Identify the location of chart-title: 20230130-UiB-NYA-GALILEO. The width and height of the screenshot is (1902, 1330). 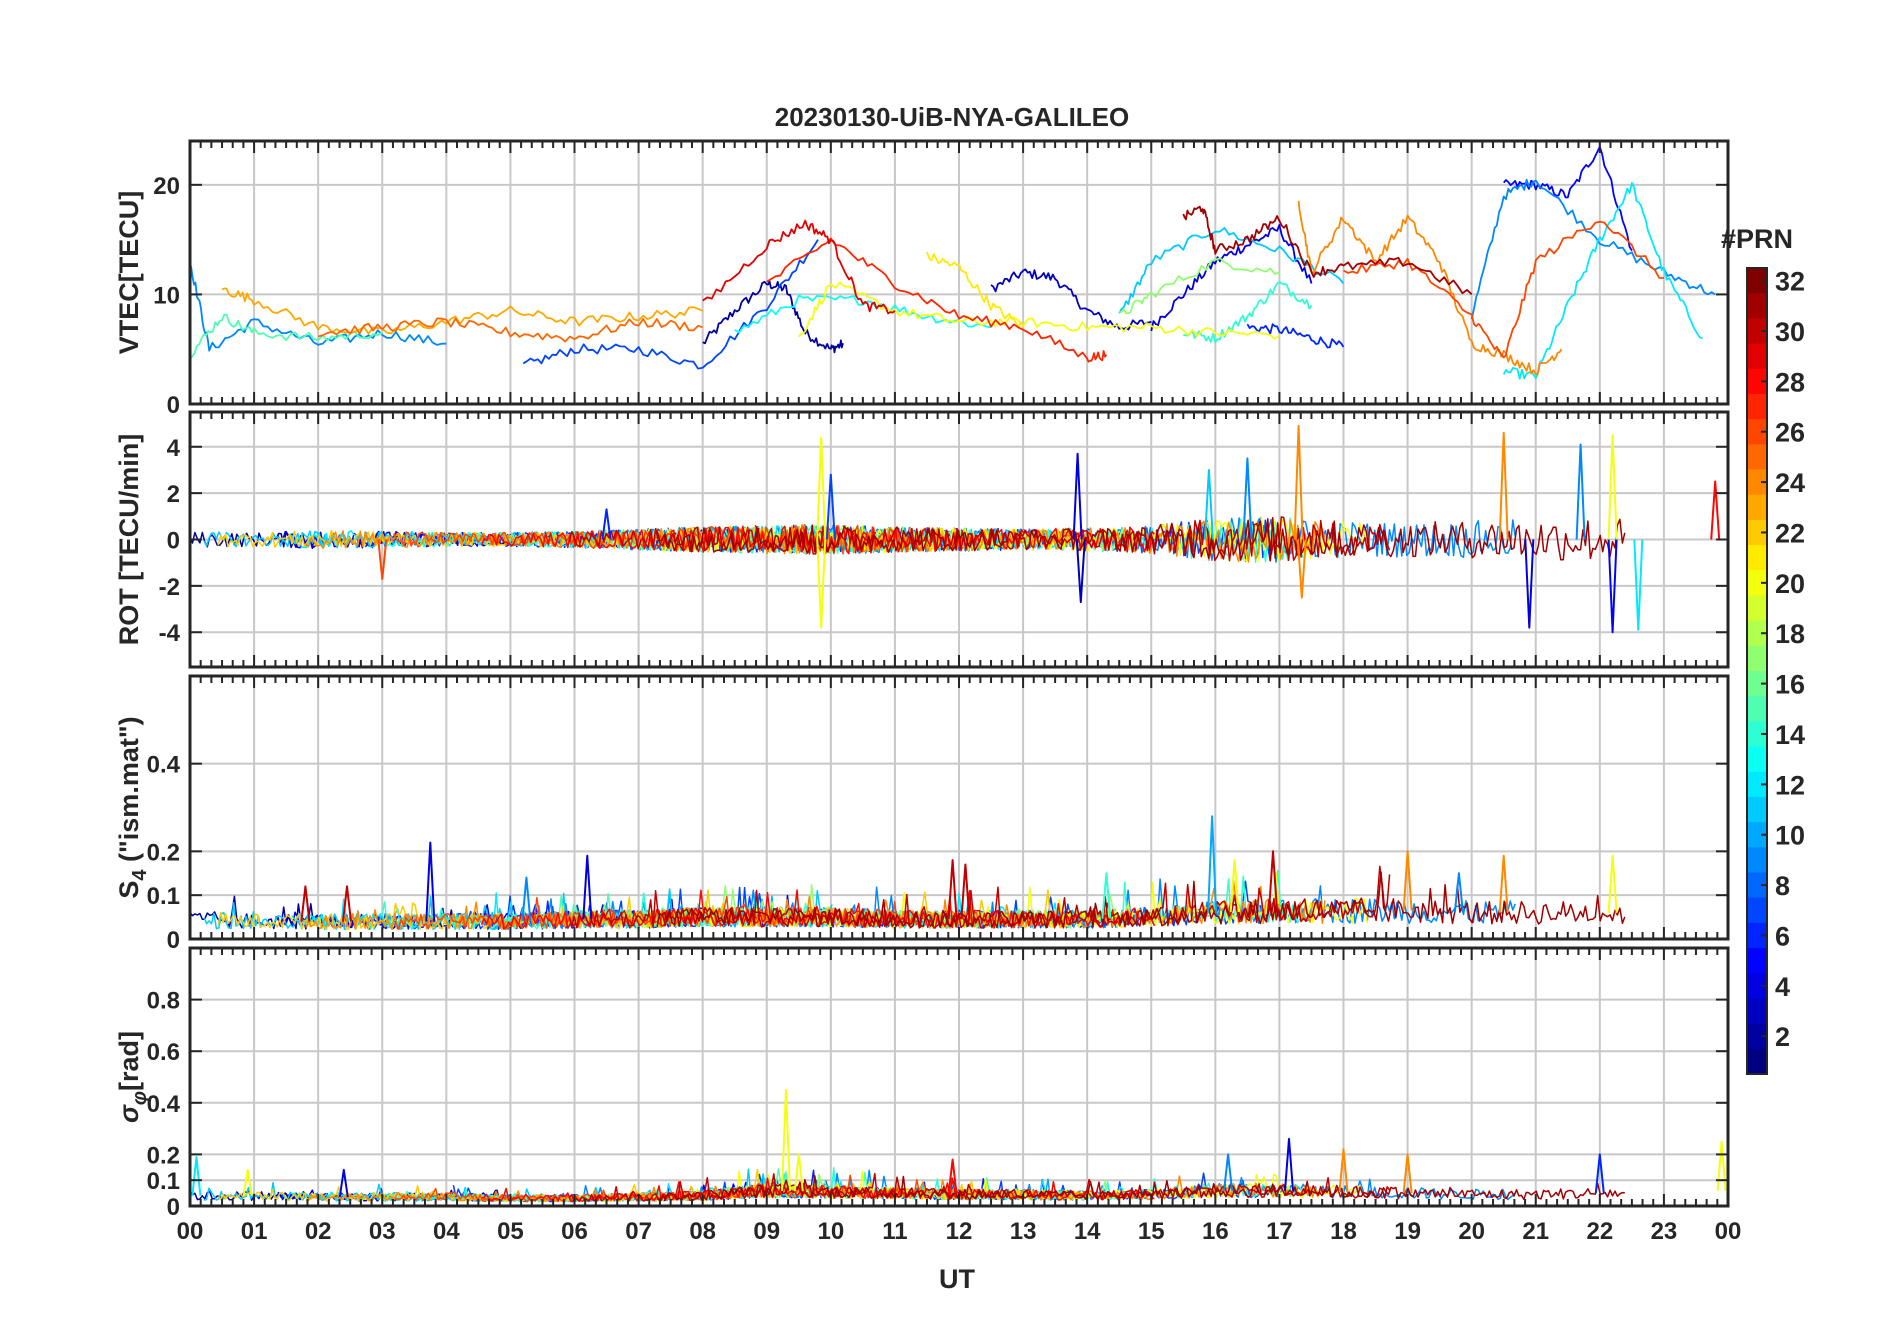
(952, 117).